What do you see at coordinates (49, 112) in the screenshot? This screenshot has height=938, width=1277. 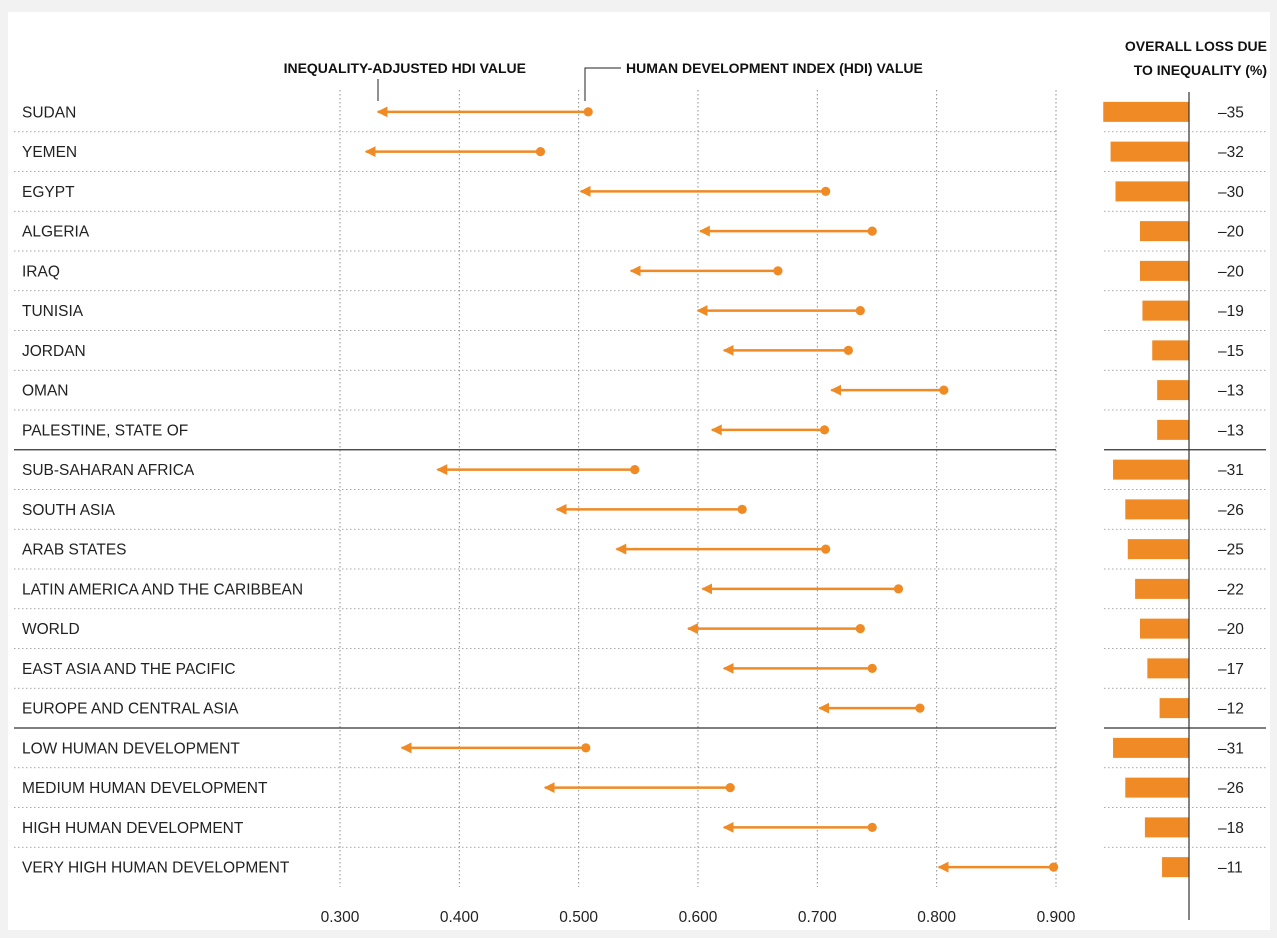 I see `row-label: SUDAN` at bounding box center [49, 112].